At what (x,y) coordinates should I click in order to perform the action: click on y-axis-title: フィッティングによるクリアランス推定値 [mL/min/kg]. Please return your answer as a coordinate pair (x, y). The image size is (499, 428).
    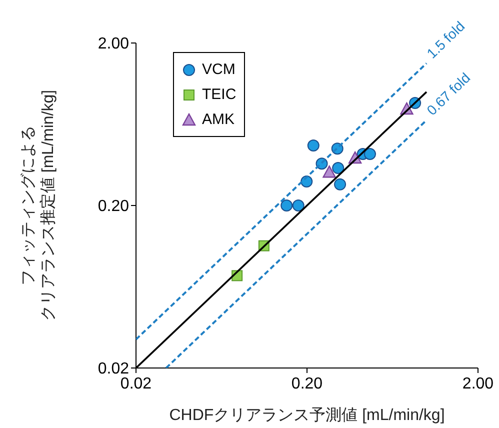
    Looking at the image, I should click on (38, 206).